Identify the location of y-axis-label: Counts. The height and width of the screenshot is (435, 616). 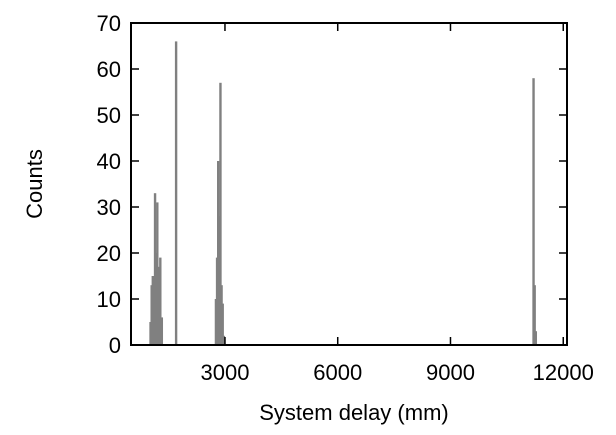
(34, 184).